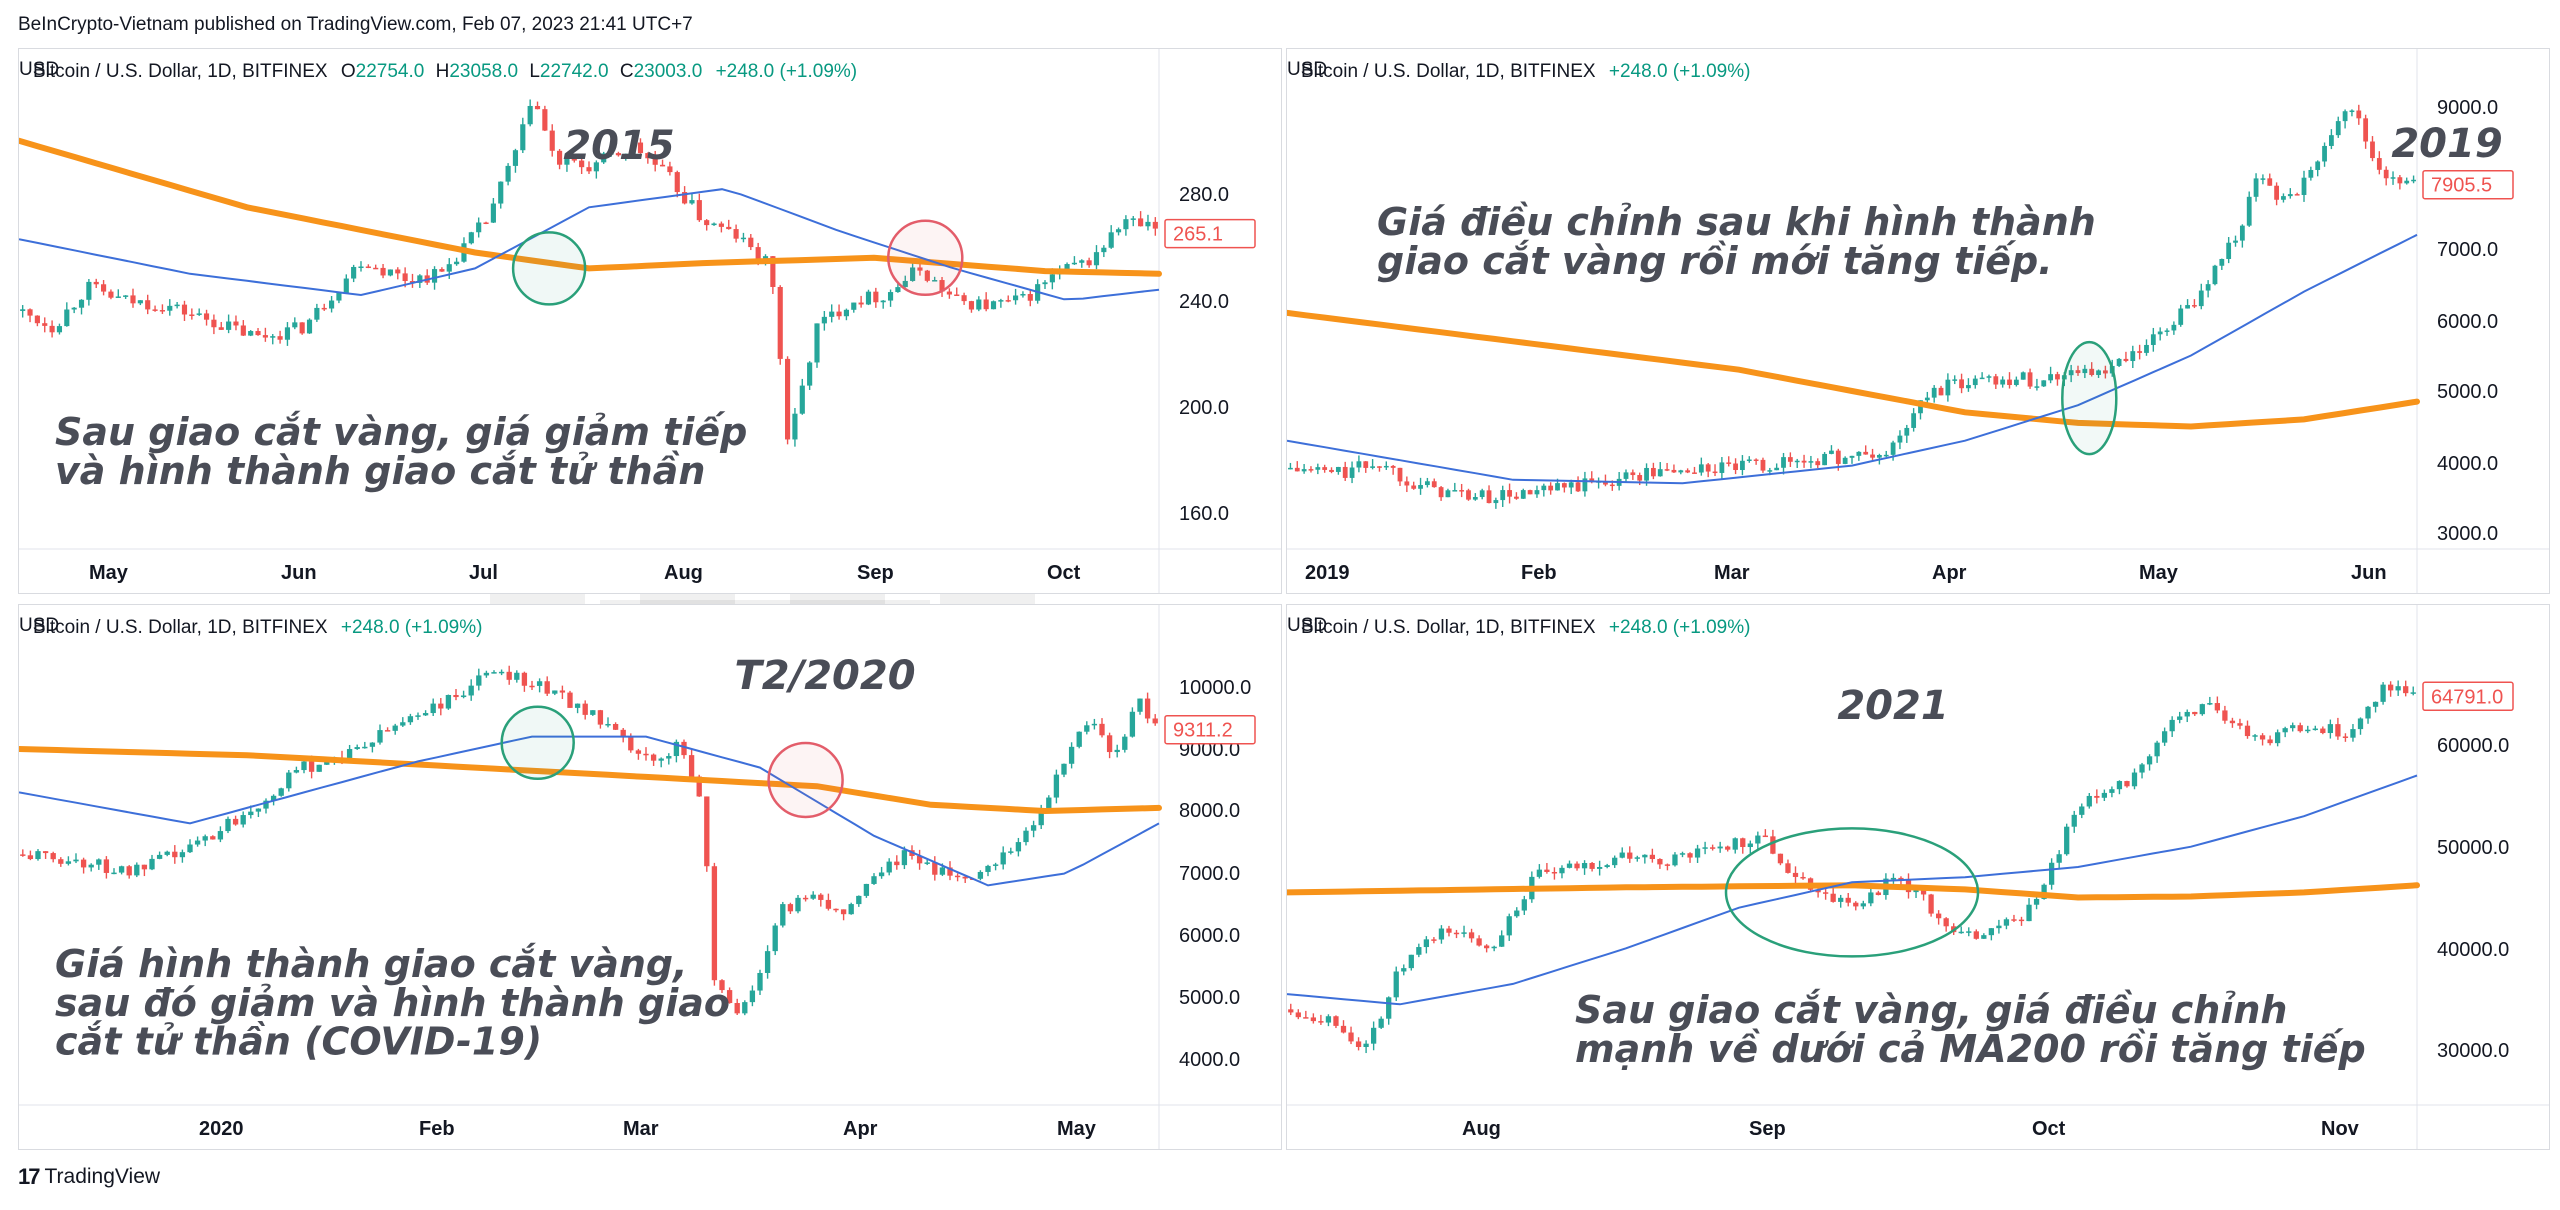 The height and width of the screenshot is (1210, 2560). What do you see at coordinates (683, 573) in the screenshot?
I see `x-tick-label: Aug` at bounding box center [683, 573].